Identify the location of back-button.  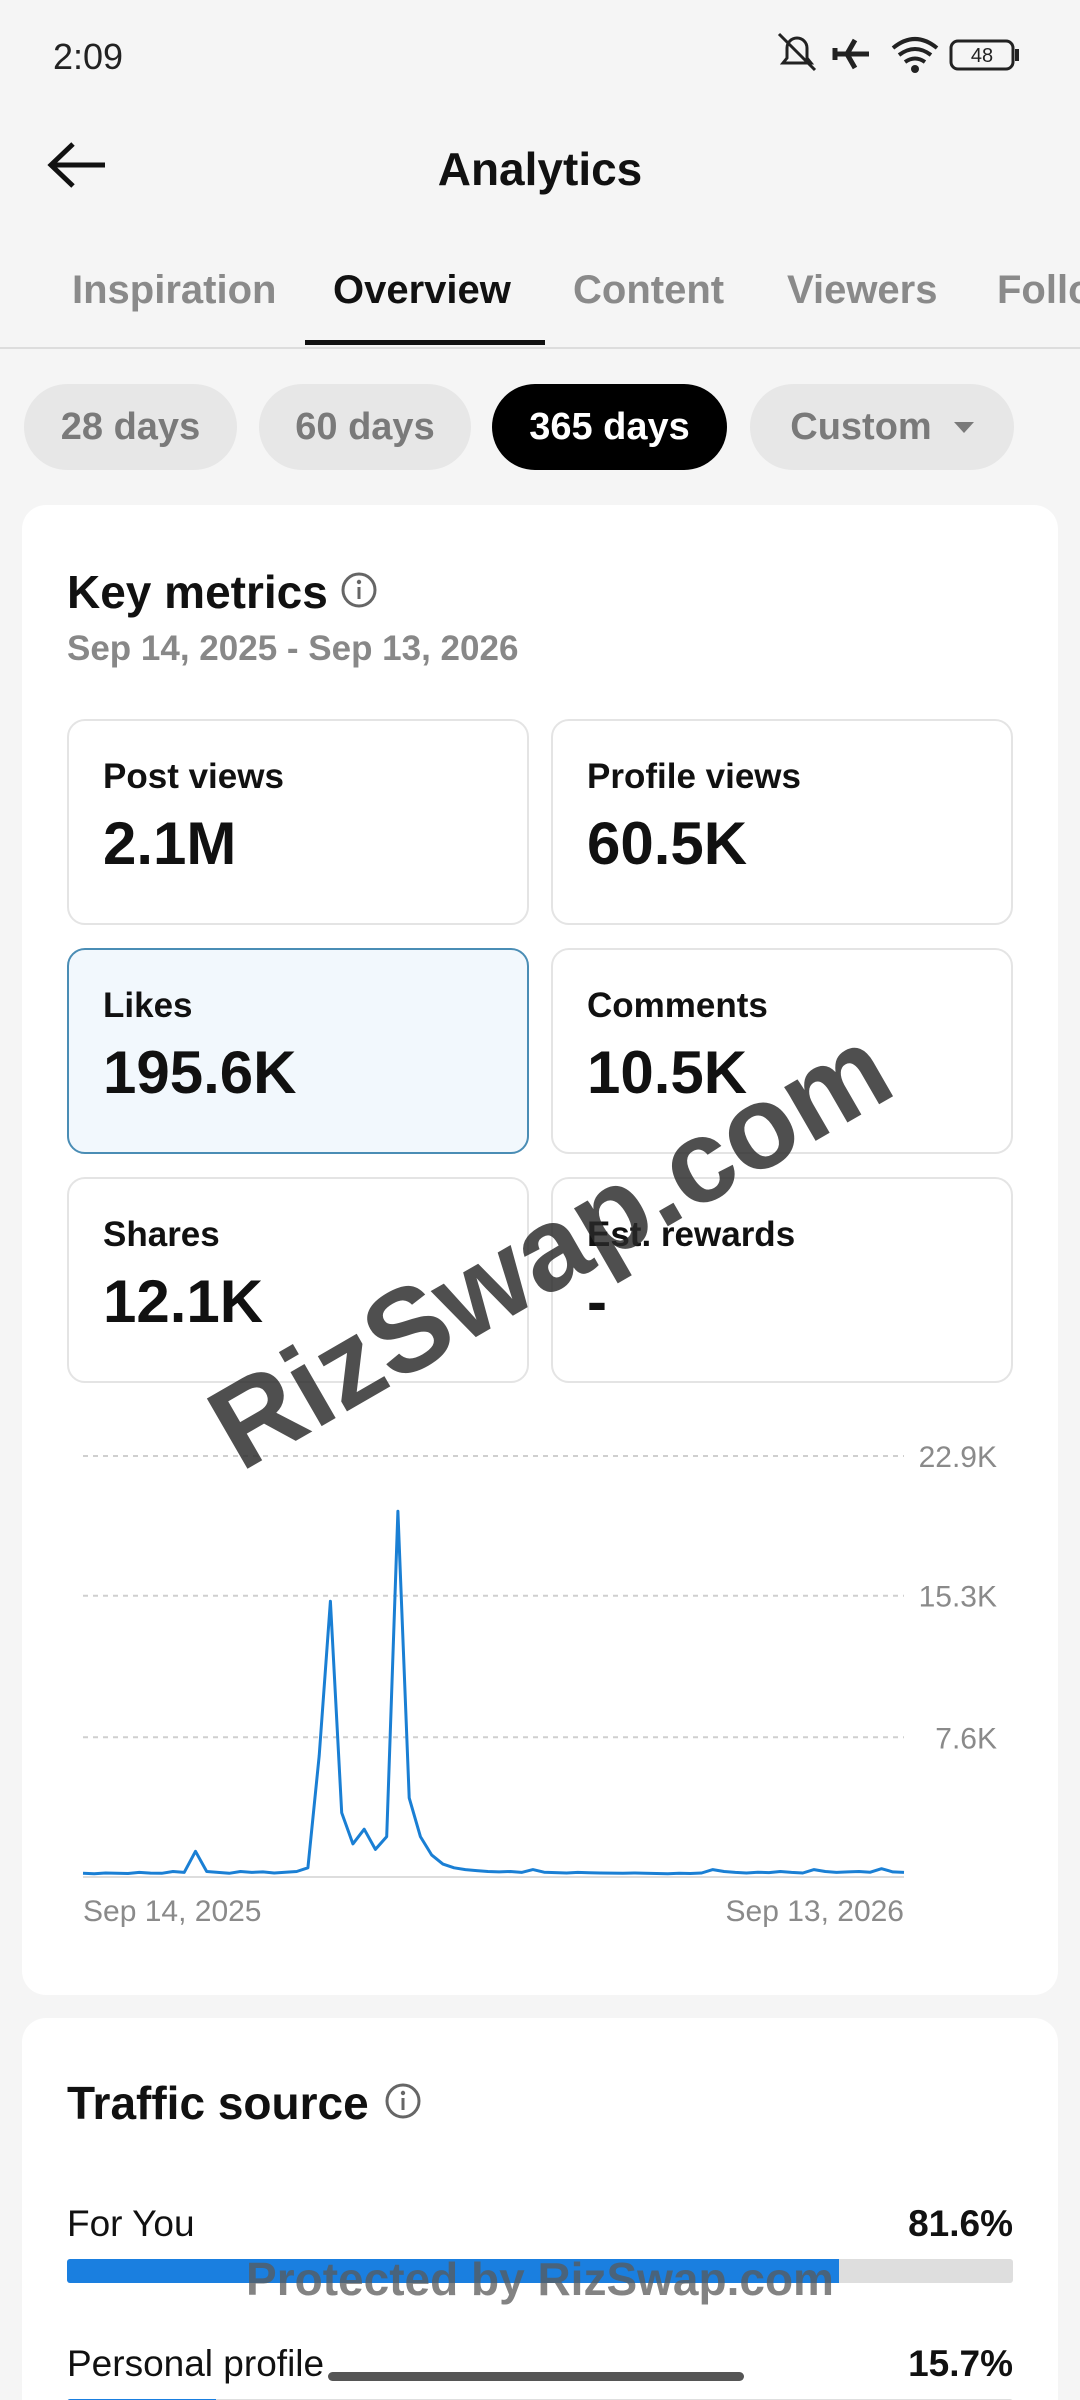
(78, 165).